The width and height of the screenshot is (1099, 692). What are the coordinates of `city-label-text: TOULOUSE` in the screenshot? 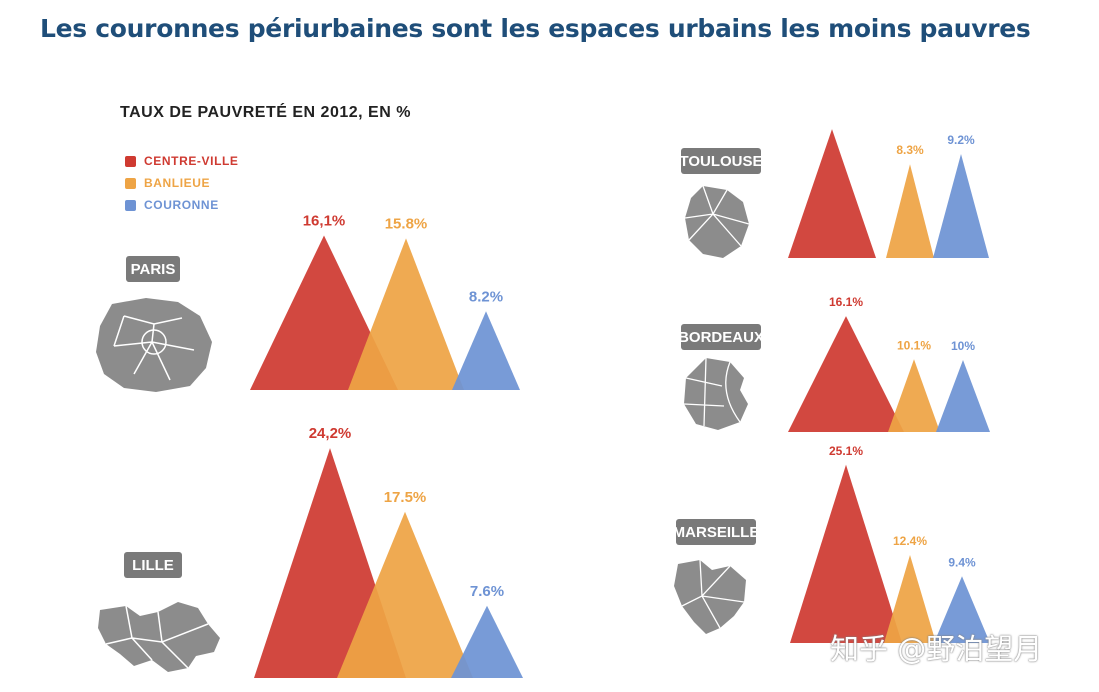 It's located at (720, 161).